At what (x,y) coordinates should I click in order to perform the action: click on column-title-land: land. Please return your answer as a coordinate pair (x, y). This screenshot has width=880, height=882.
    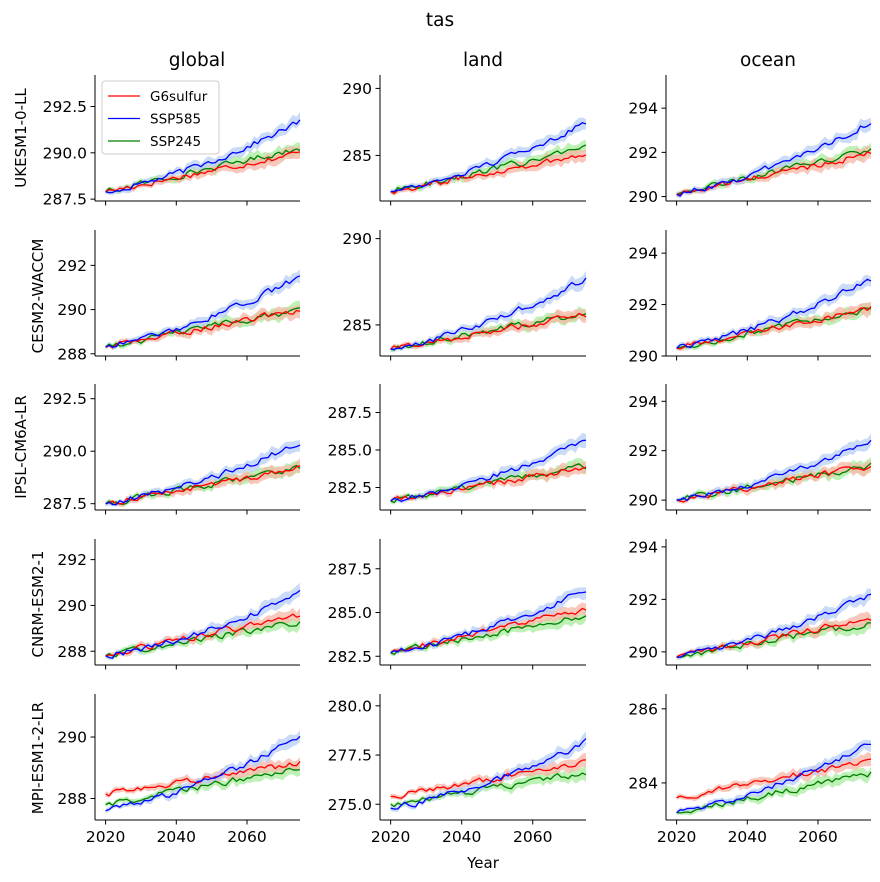
    Looking at the image, I should click on (483, 60).